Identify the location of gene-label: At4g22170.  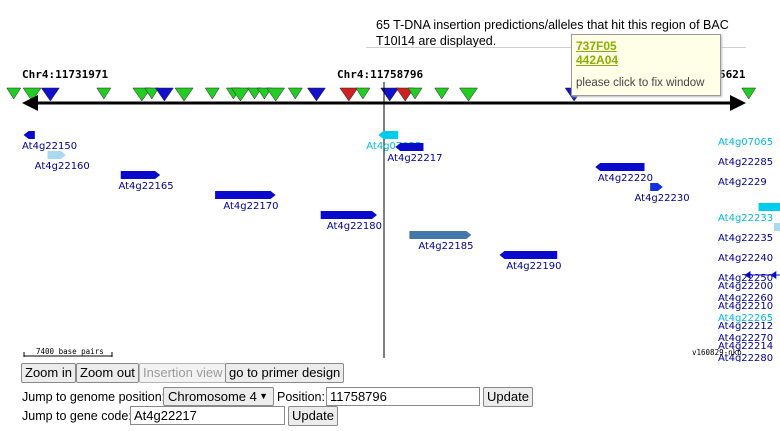
(250, 206).